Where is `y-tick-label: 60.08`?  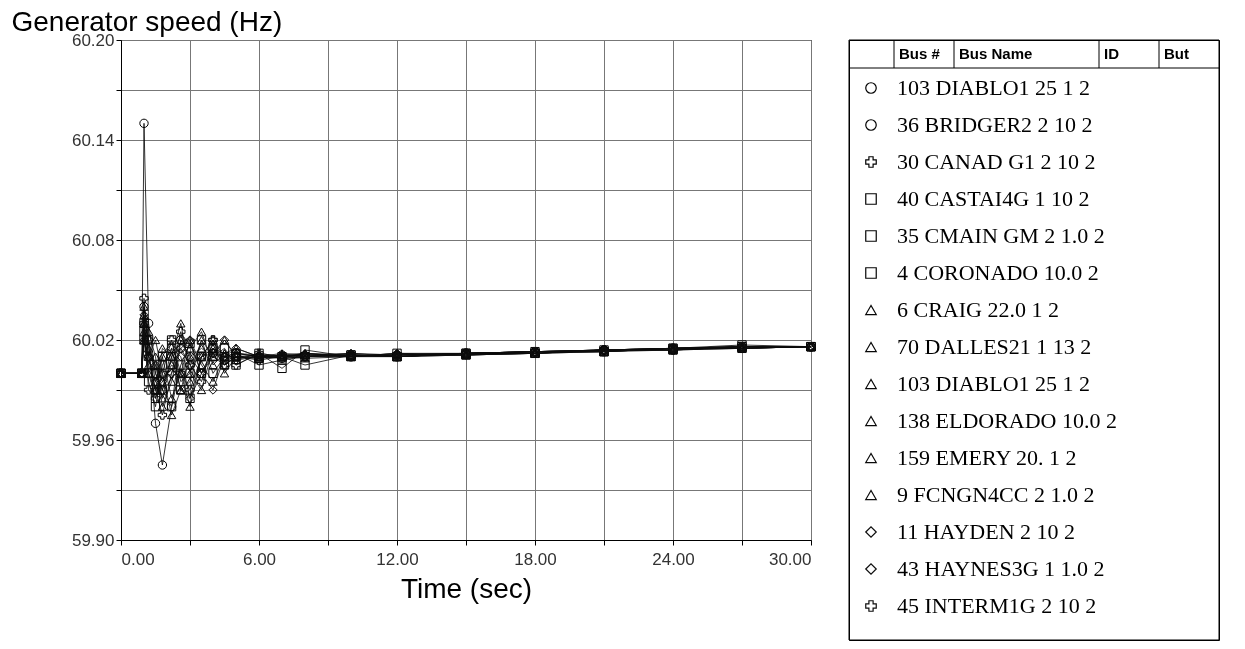
y-tick-label: 60.08 is located at coordinates (93, 240).